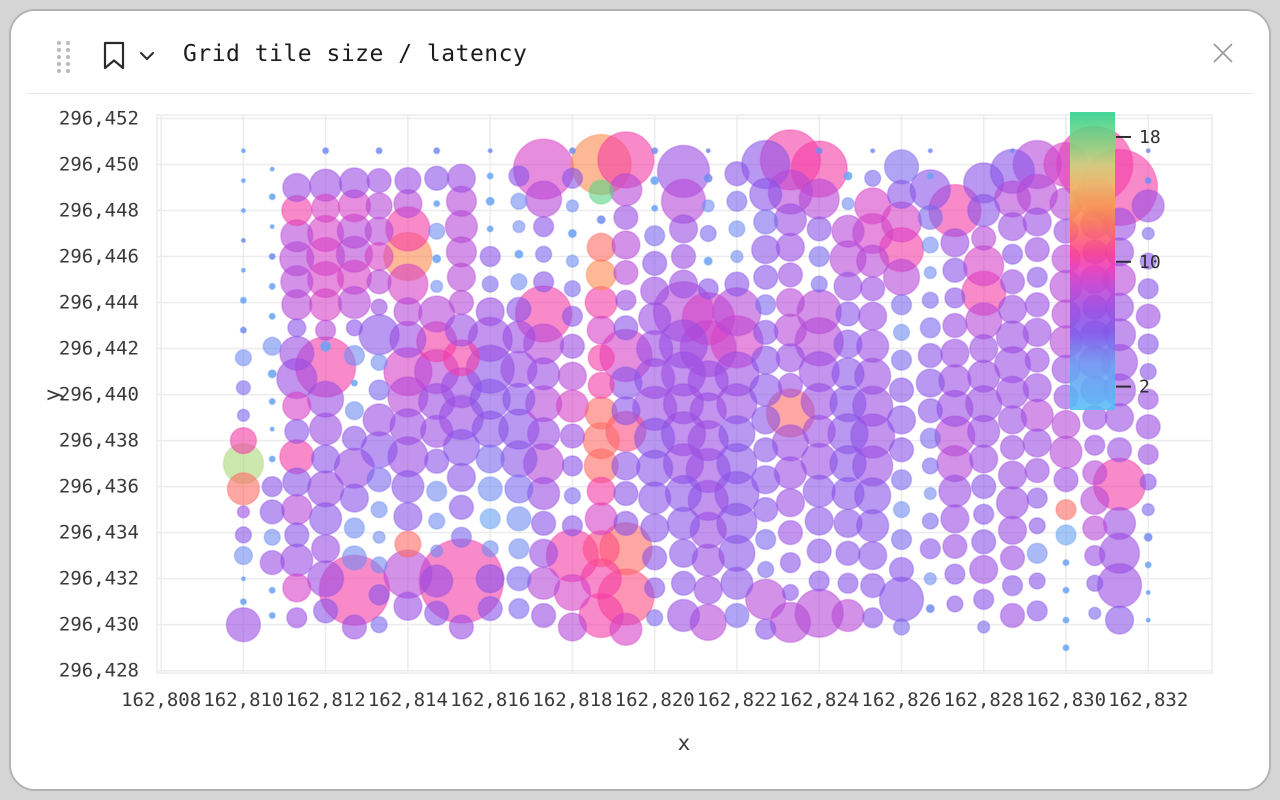  I want to click on x-axis-title: x, so click(684, 743).